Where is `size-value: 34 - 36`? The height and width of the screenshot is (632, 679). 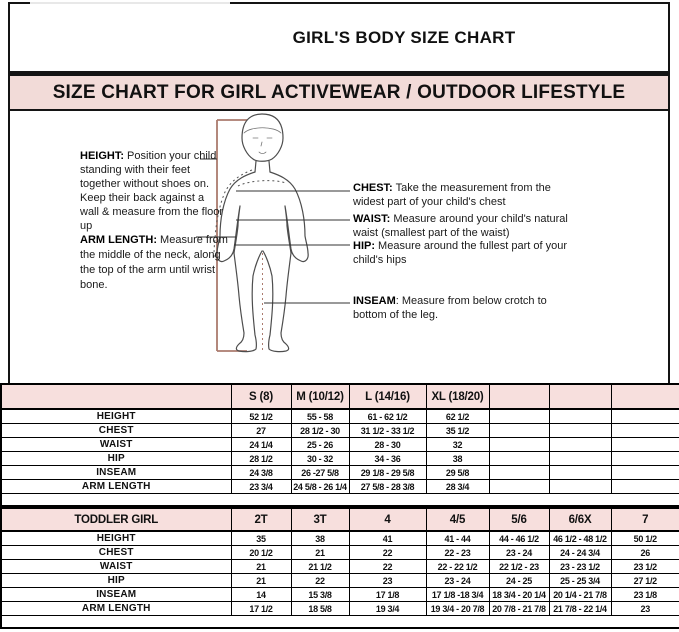
size-value: 34 - 36 is located at coordinates (387, 458).